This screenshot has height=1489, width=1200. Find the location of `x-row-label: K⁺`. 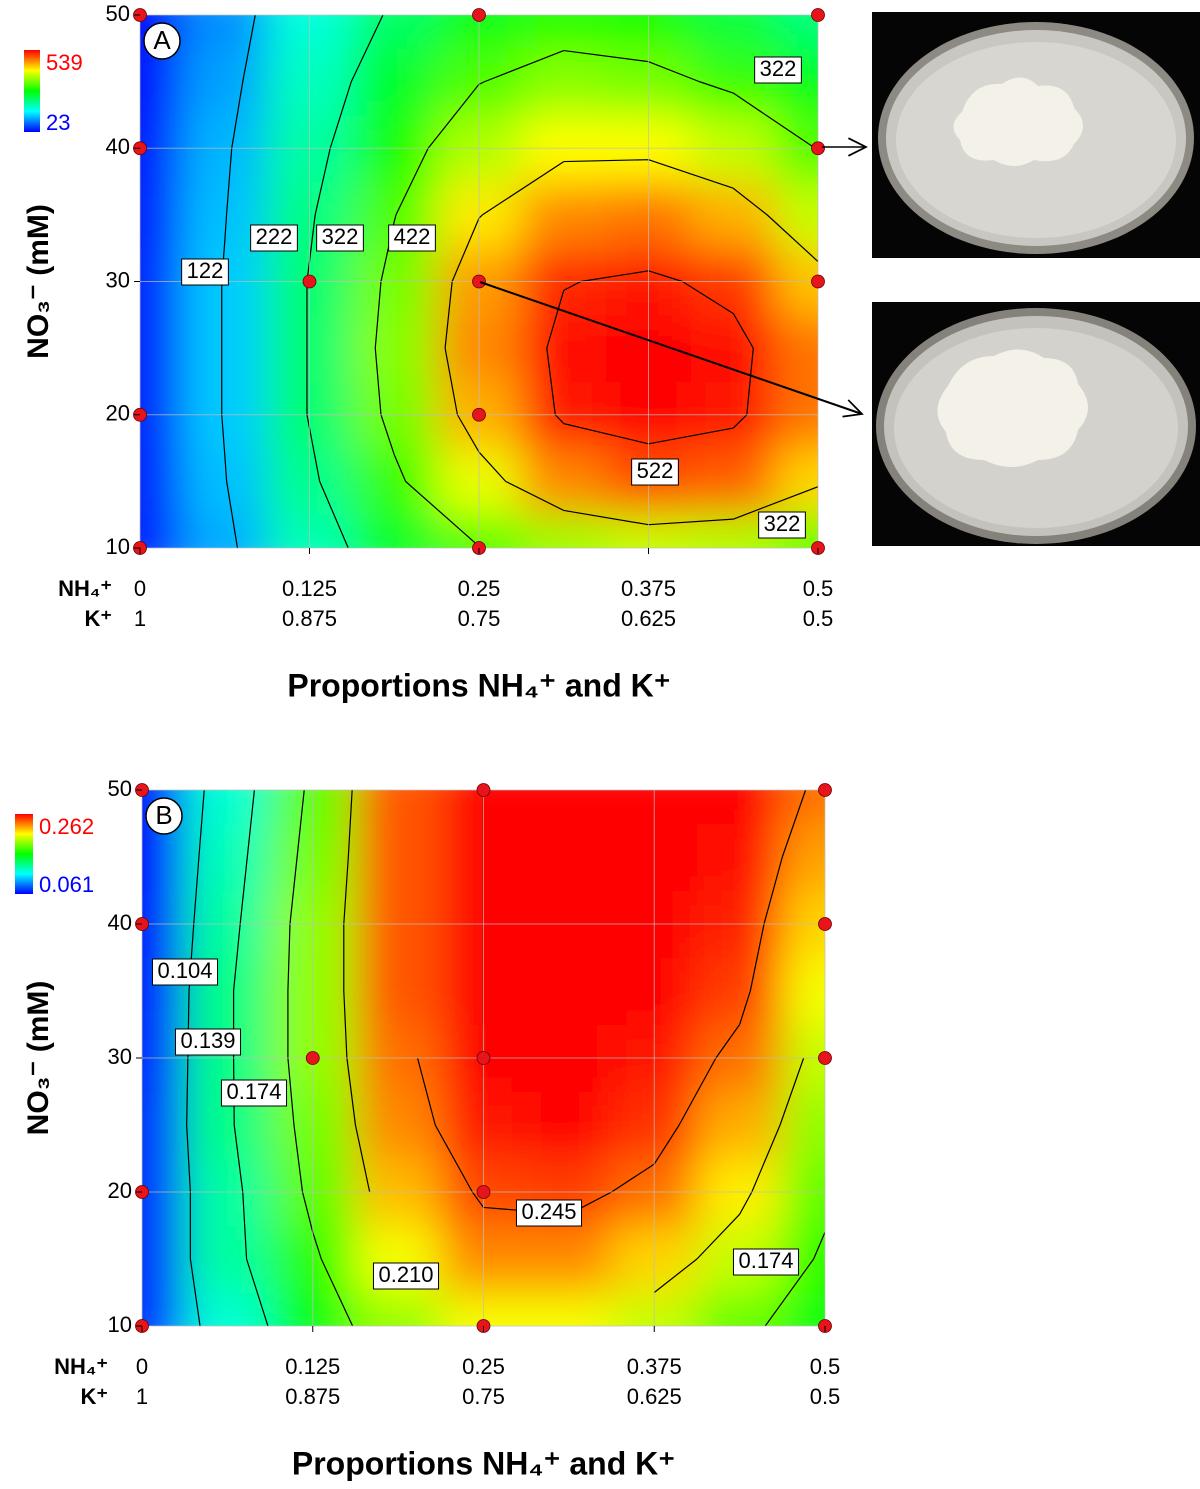

x-row-label: K⁺ is located at coordinates (99, 618).